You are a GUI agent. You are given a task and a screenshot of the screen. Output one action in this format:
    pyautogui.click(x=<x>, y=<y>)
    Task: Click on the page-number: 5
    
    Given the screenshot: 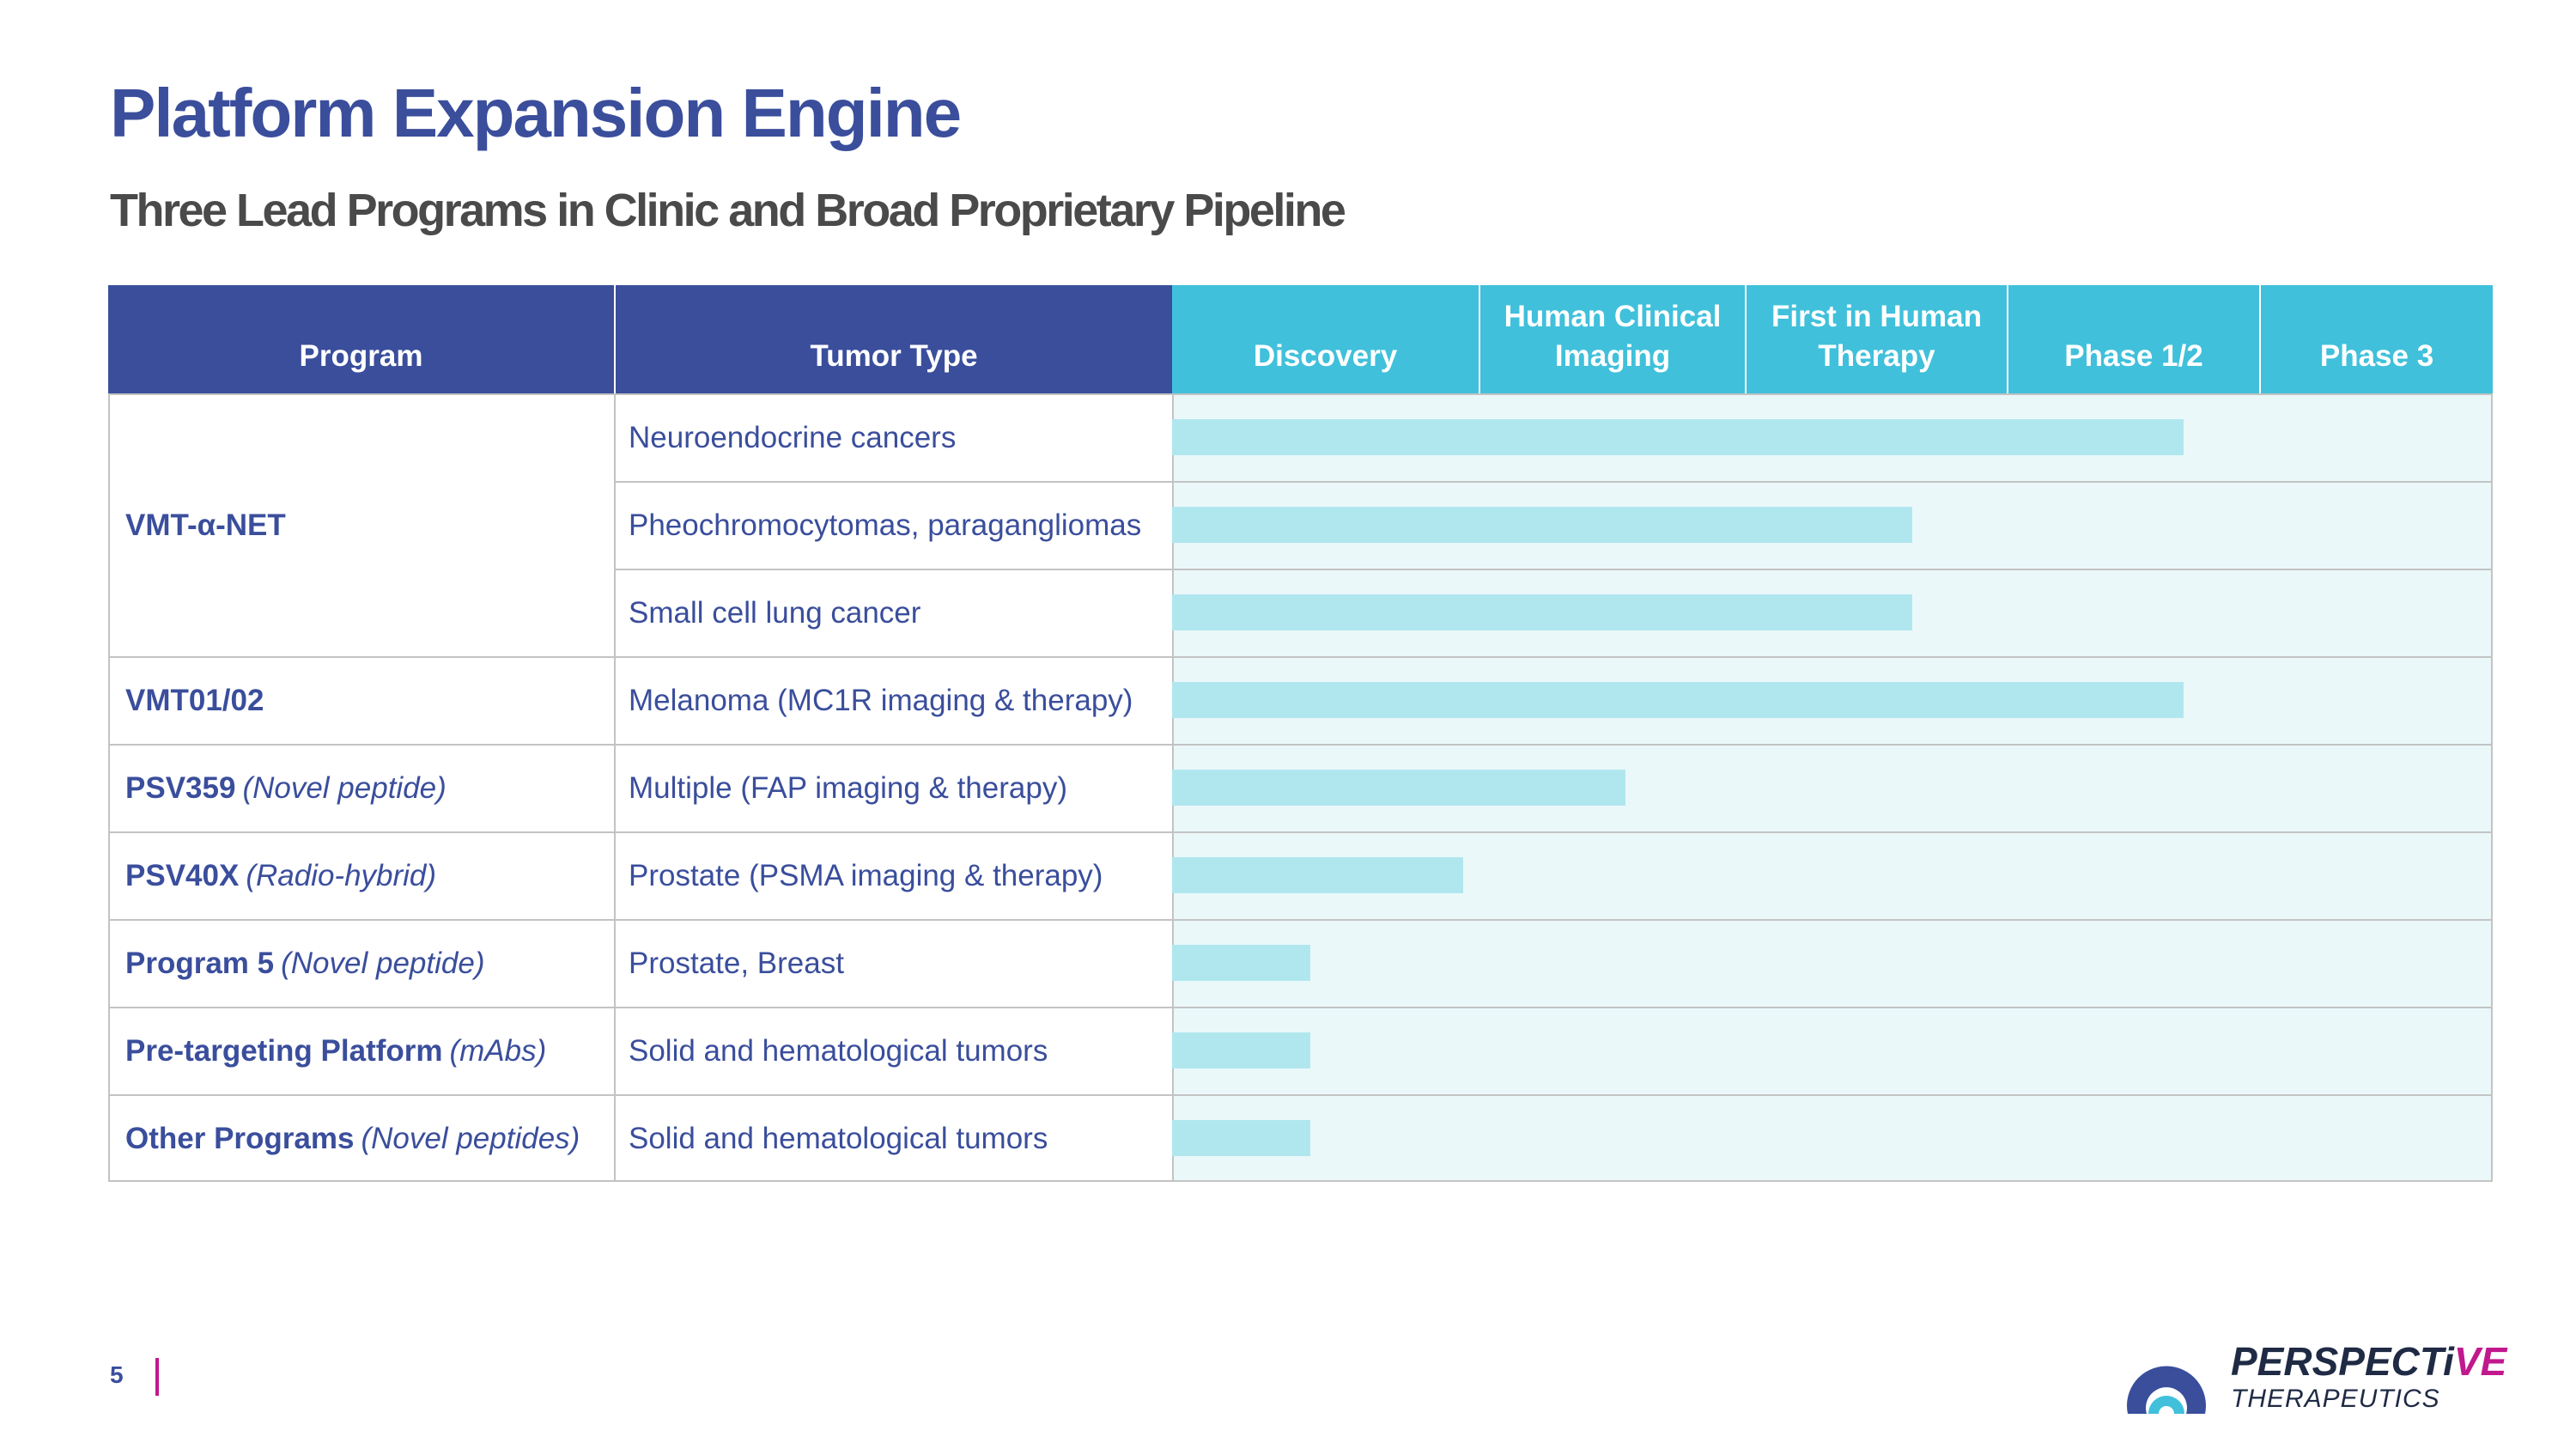 What is the action you would take?
    pyautogui.click(x=117, y=1374)
    